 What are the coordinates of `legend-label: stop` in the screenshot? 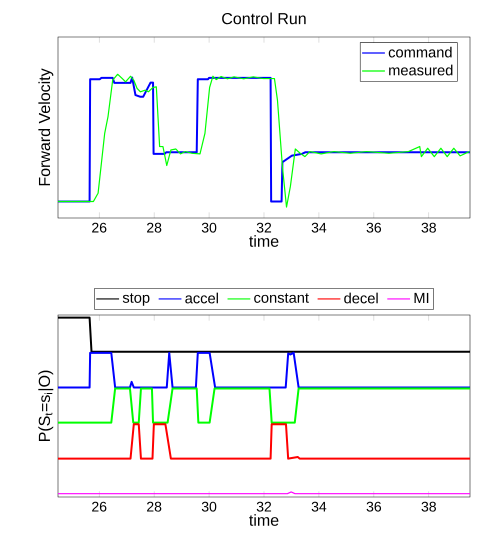 It's located at (136, 299).